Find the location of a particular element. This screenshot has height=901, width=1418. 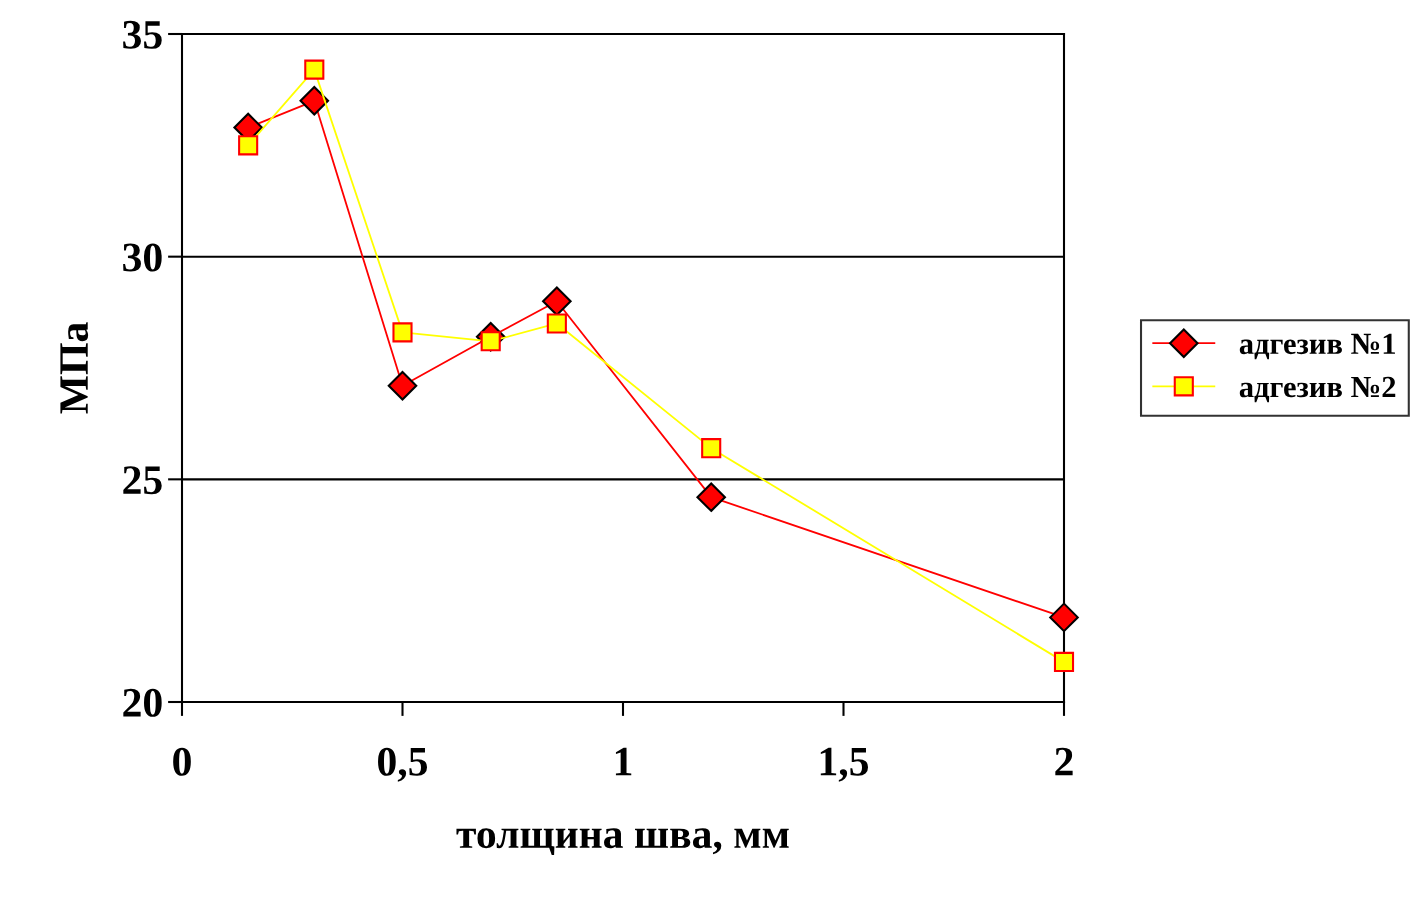

y-tick-label: 35 is located at coordinates (142, 34).